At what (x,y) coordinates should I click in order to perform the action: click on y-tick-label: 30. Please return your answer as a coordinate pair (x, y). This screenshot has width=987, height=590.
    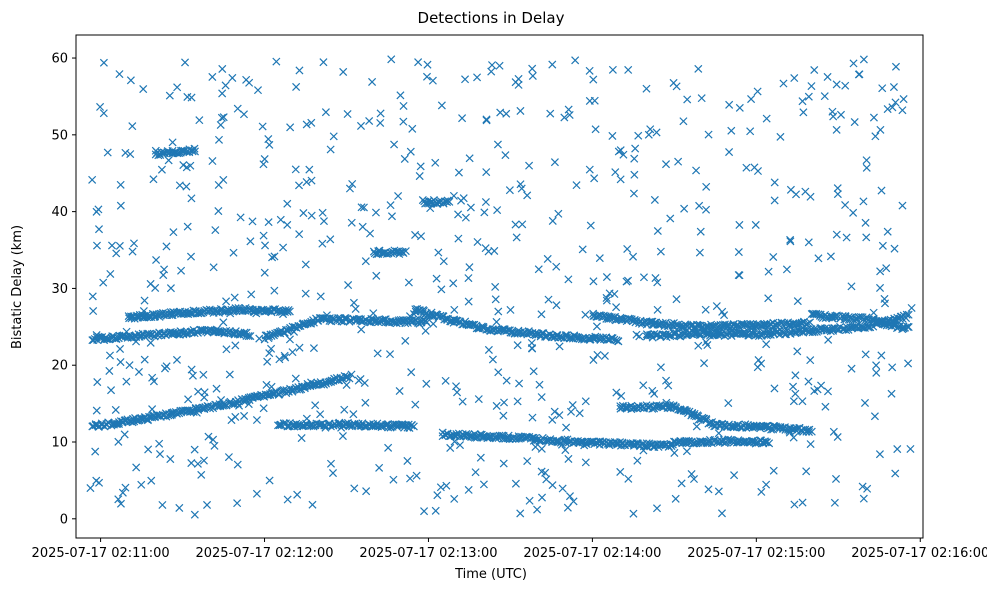
    Looking at the image, I should click on (59, 289).